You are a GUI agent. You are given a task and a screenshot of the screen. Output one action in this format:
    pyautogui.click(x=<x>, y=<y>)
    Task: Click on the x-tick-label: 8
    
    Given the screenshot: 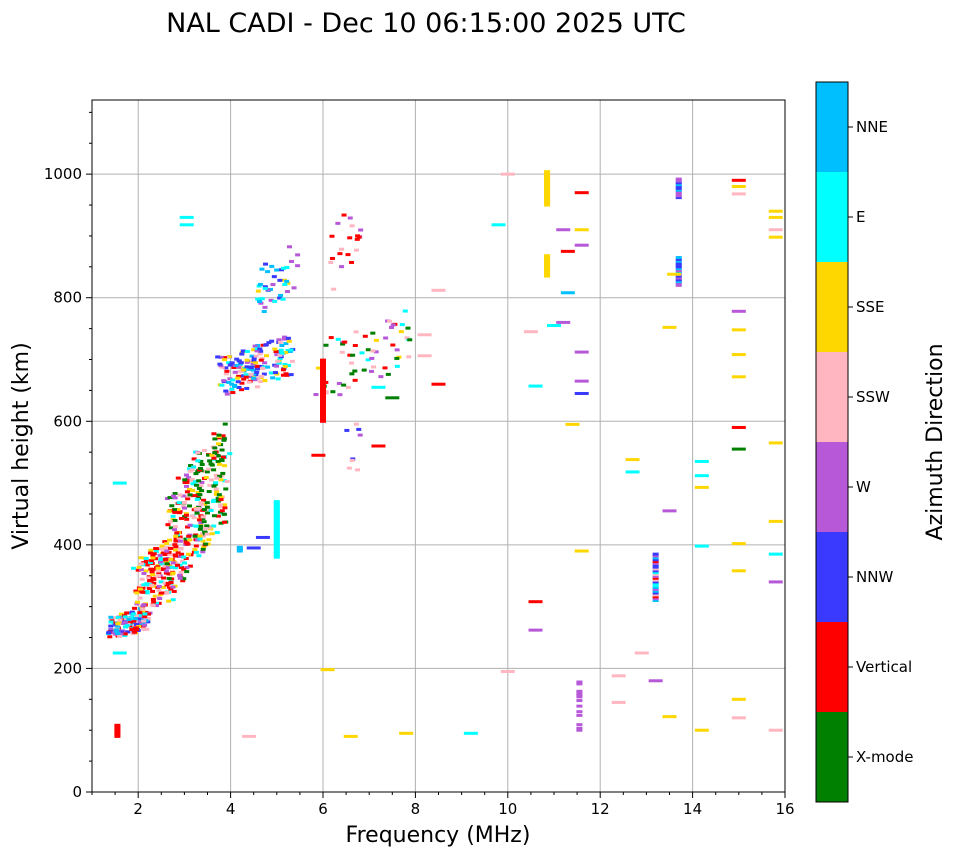 What is the action you would take?
    pyautogui.click(x=416, y=809)
    